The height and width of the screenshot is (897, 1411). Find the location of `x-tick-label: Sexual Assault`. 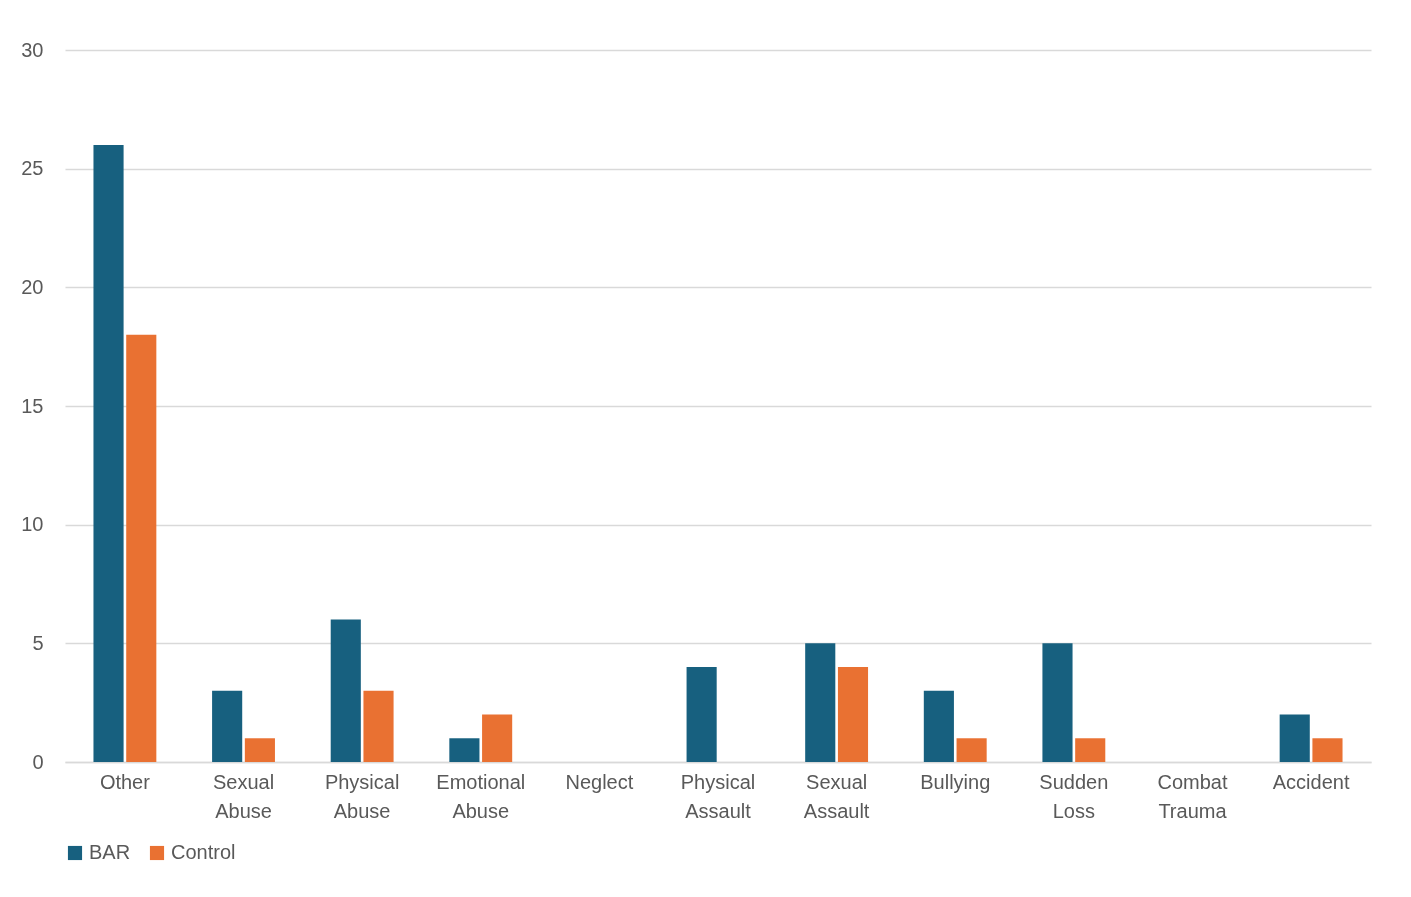

x-tick-label: Sexual Assault is located at coordinates (836, 796).